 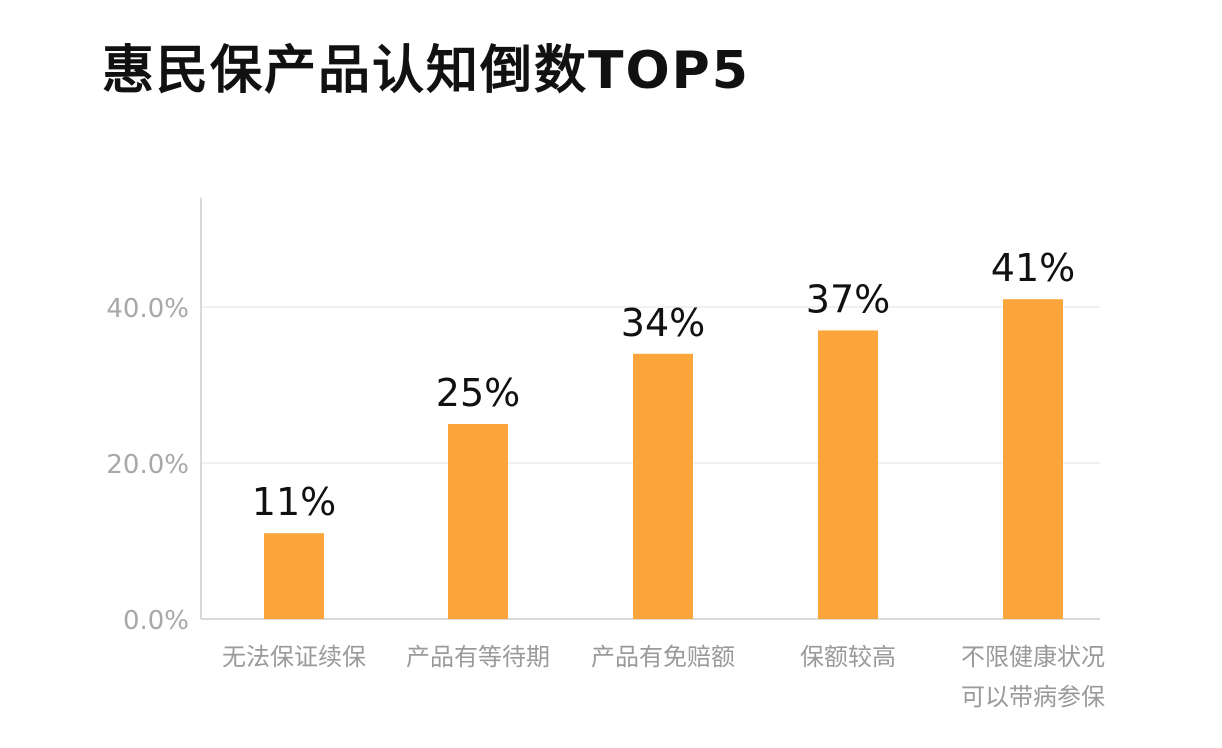 What do you see at coordinates (1033, 697) in the screenshot?
I see `x-tick-label: 可以带病参保` at bounding box center [1033, 697].